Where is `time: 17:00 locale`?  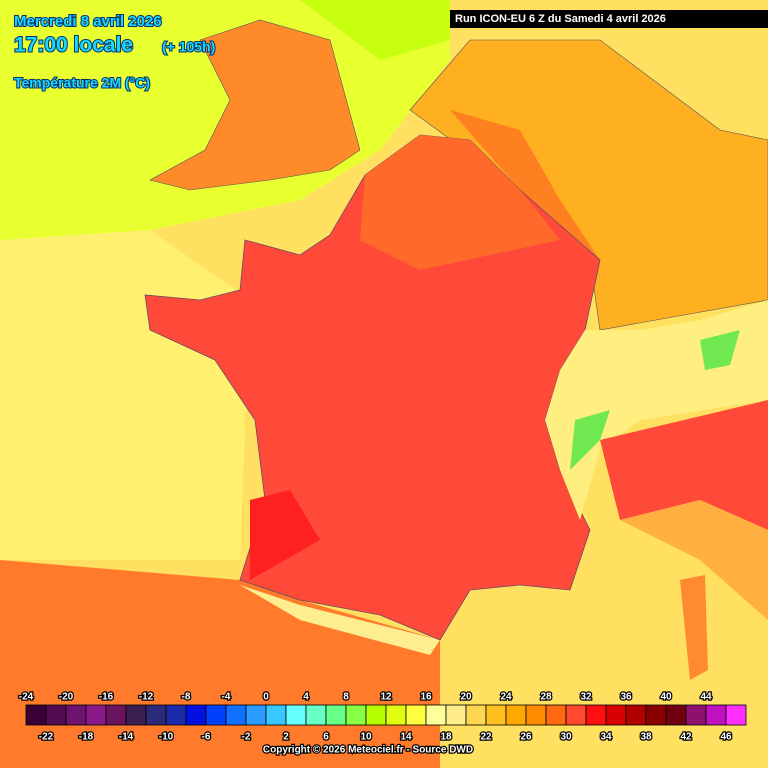 time: 17:00 locale is located at coordinates (73, 45).